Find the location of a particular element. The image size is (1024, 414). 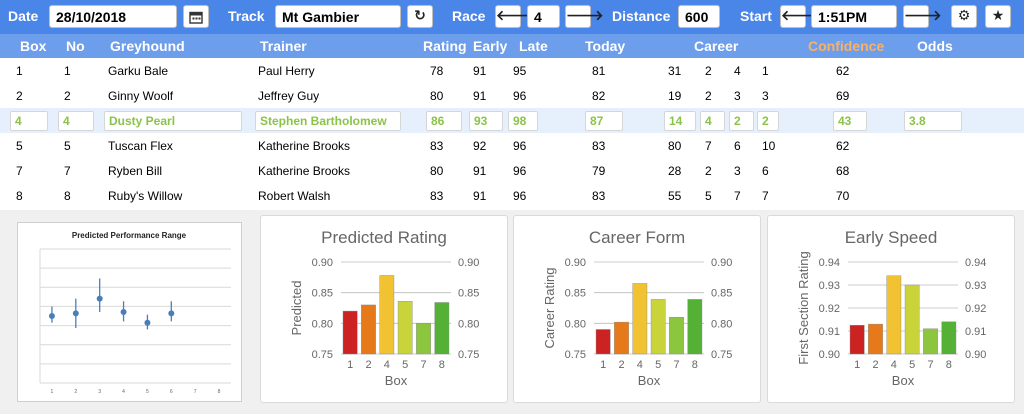

arrow-right-icon: 🡒 is located at coordinates (923, 16).